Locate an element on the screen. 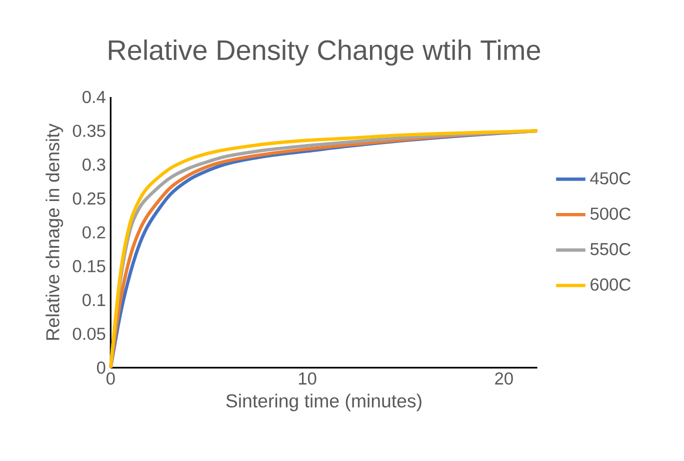  legend-label: 500C is located at coordinates (610, 214).